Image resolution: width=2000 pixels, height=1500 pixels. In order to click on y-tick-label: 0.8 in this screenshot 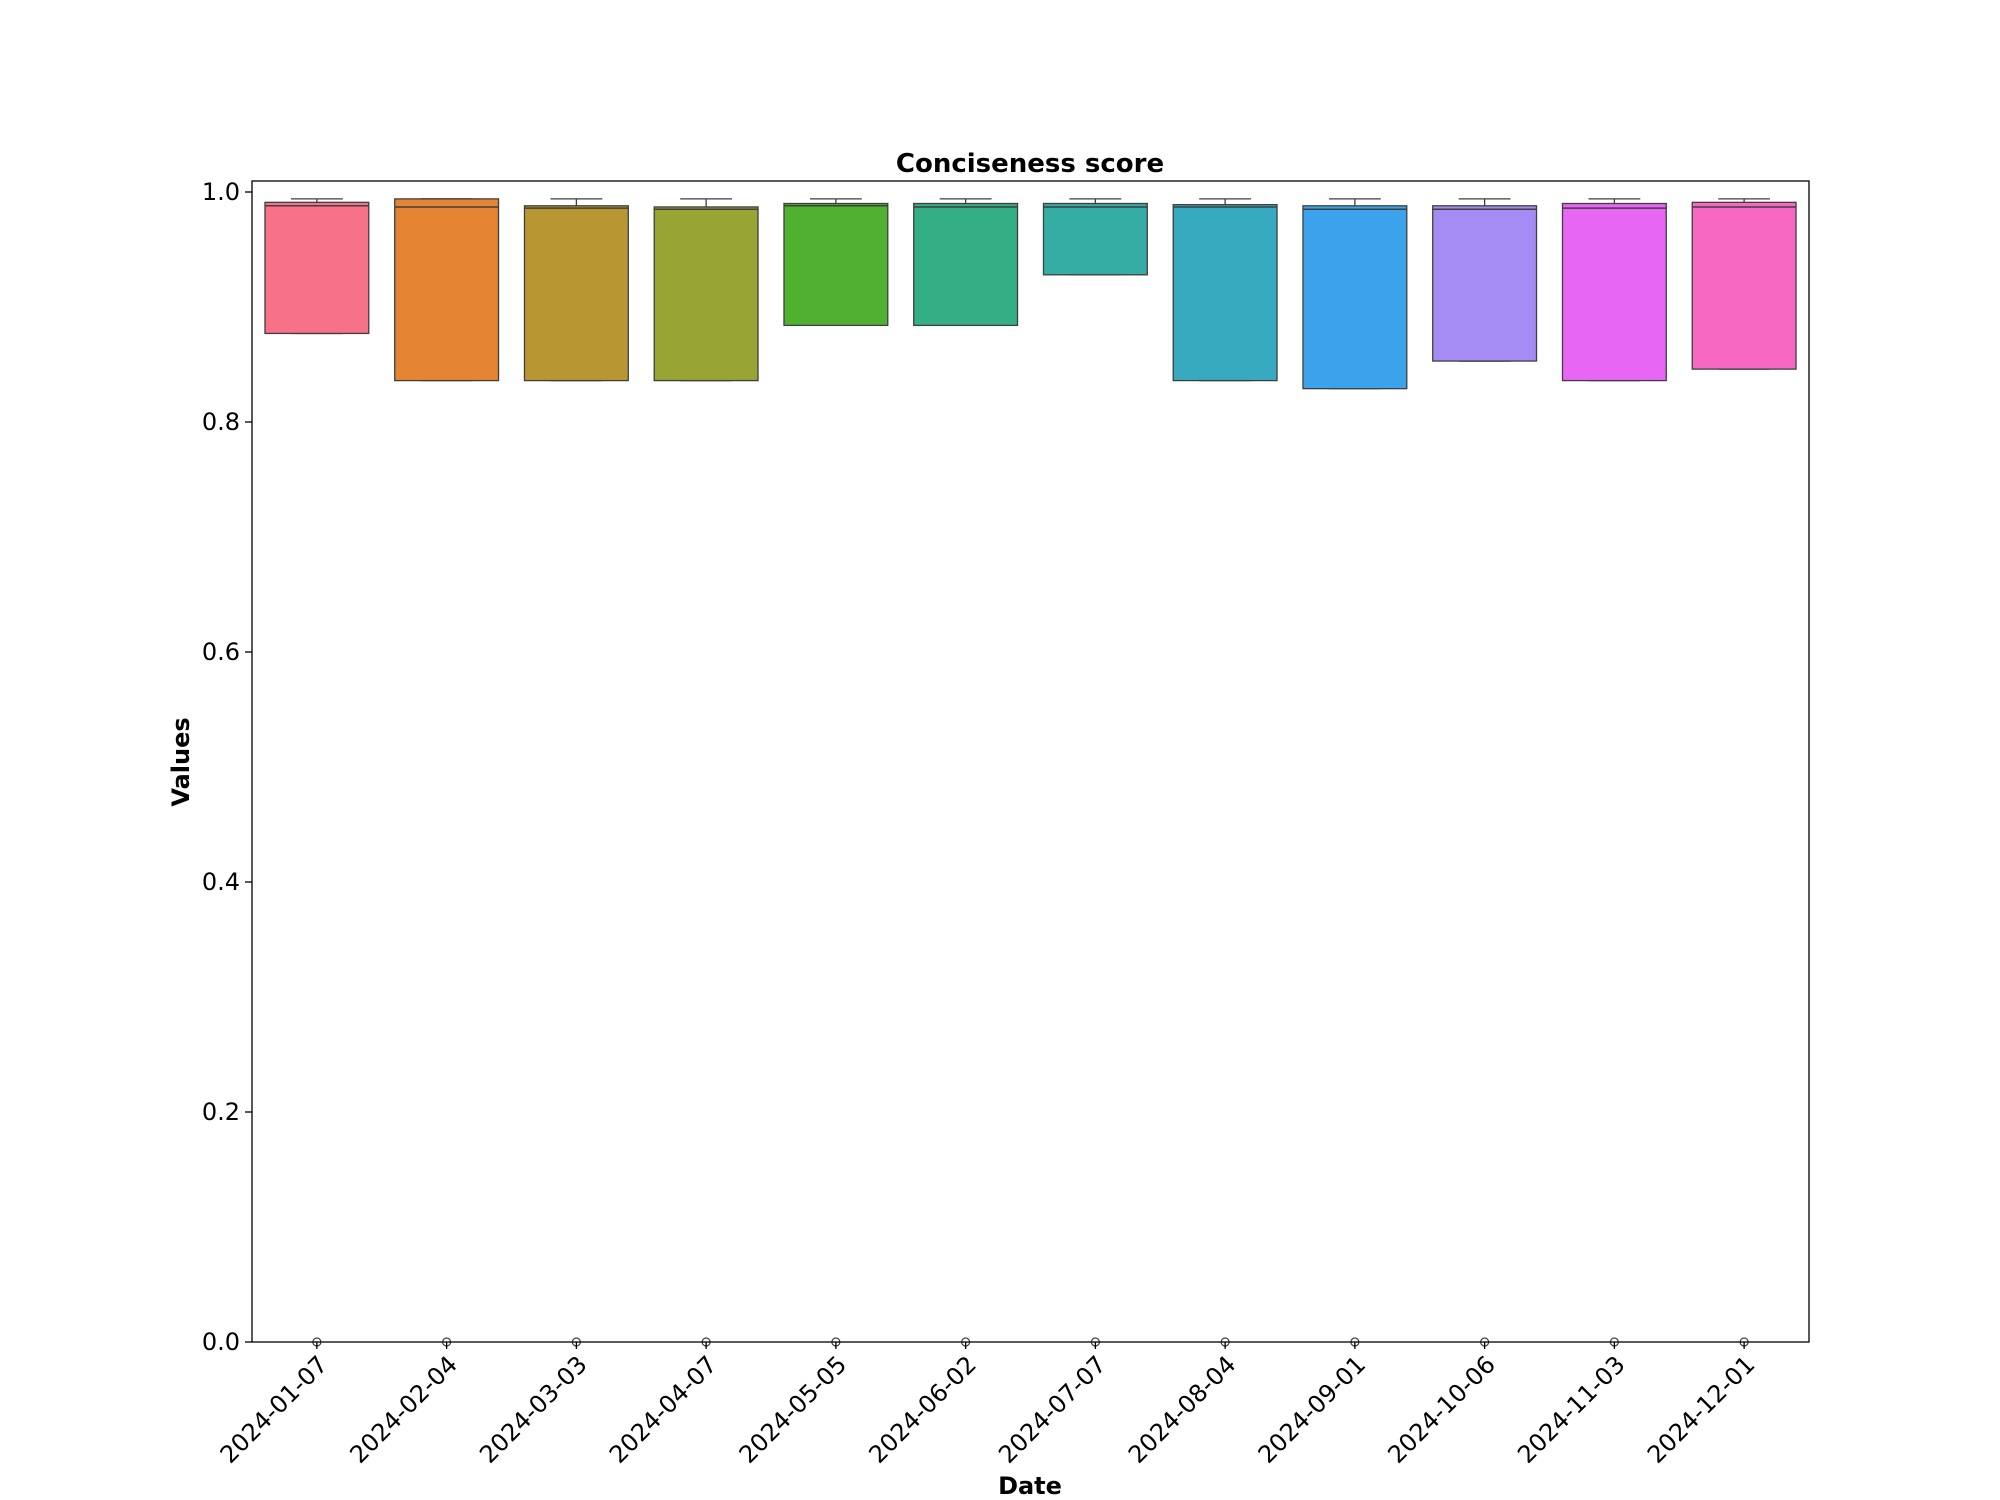, I will do `click(221, 422)`.